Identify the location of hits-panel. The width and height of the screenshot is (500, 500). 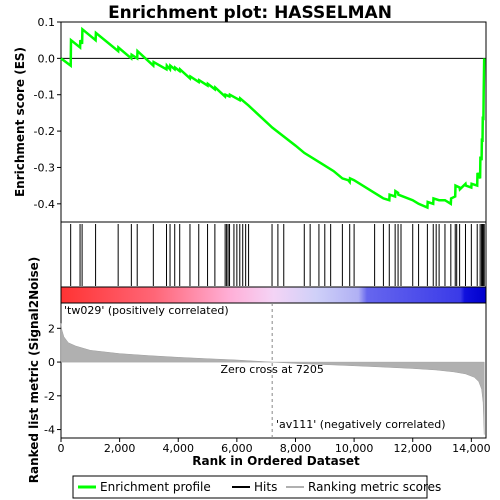
(273, 254).